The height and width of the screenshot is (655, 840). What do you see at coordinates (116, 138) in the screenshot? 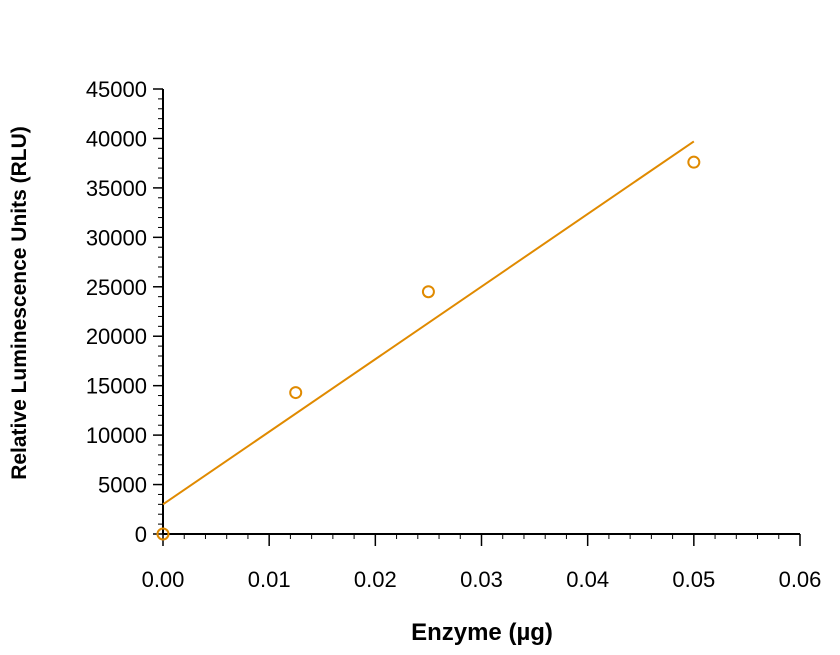
I see `y-tick-label: 40000` at bounding box center [116, 138].